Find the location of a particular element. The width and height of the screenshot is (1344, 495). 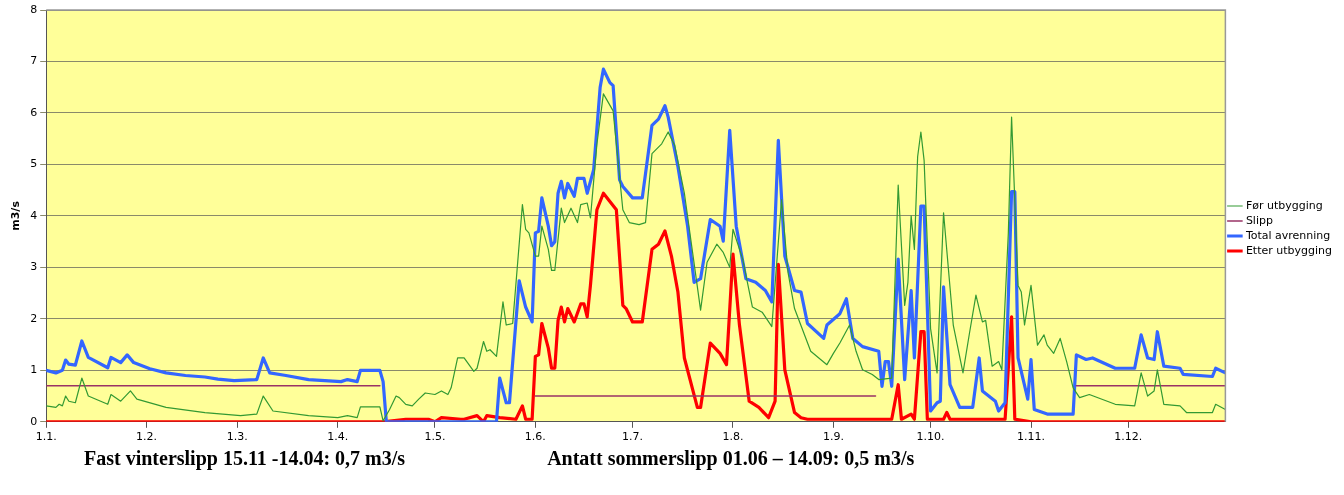

x-tick-label: 1.5. is located at coordinates (435, 437).